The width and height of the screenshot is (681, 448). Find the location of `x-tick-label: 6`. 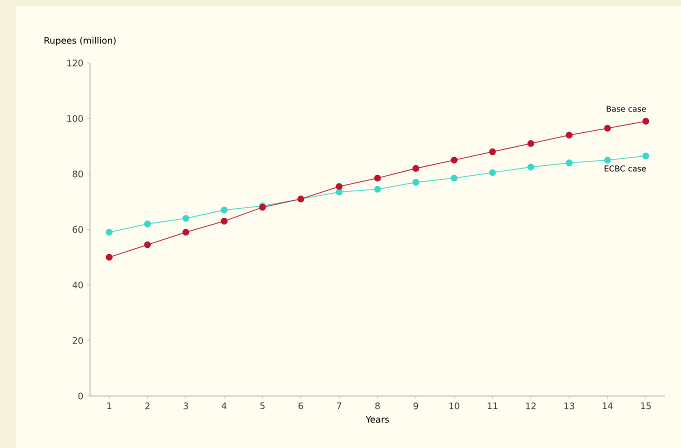

x-tick-label: 6 is located at coordinates (301, 406).